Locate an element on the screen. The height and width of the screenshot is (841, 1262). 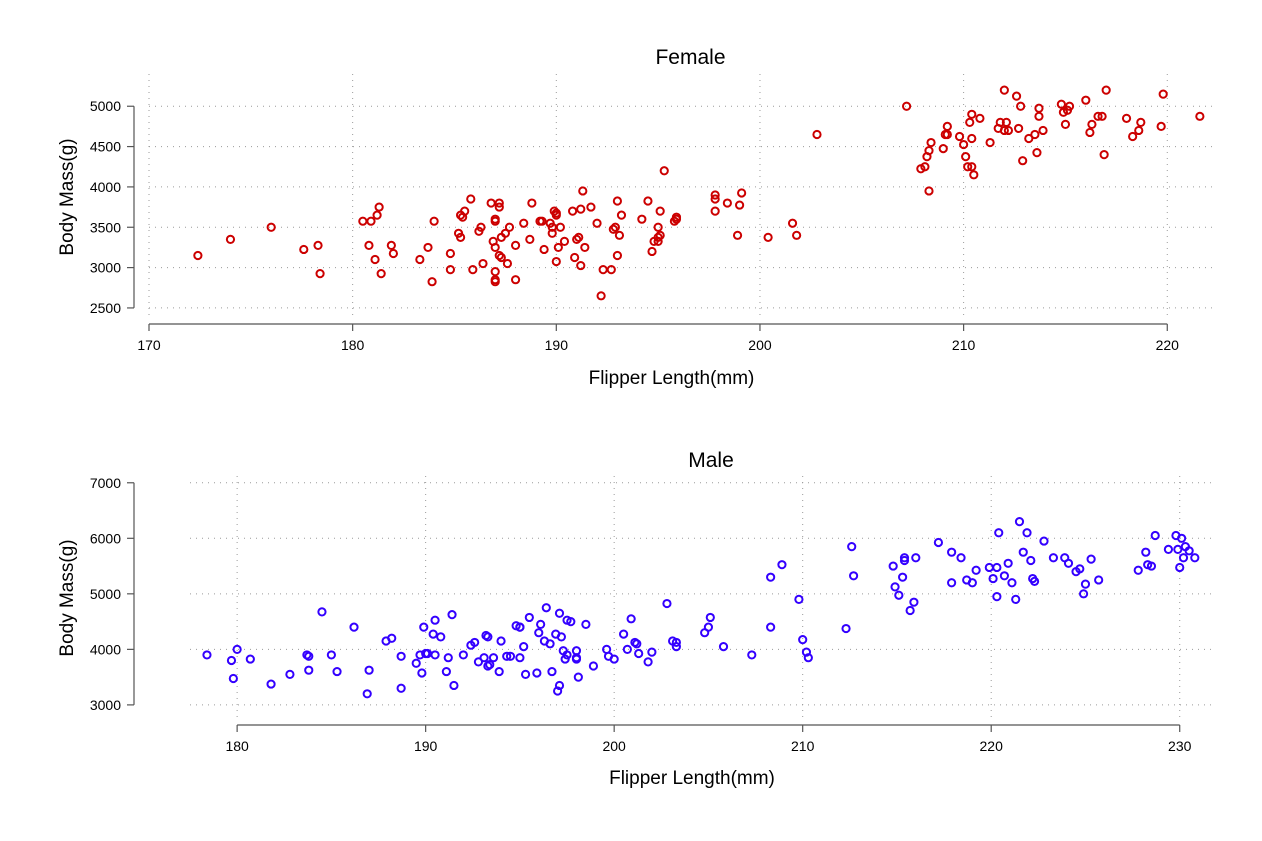
female-title: Female is located at coordinates (690, 57).